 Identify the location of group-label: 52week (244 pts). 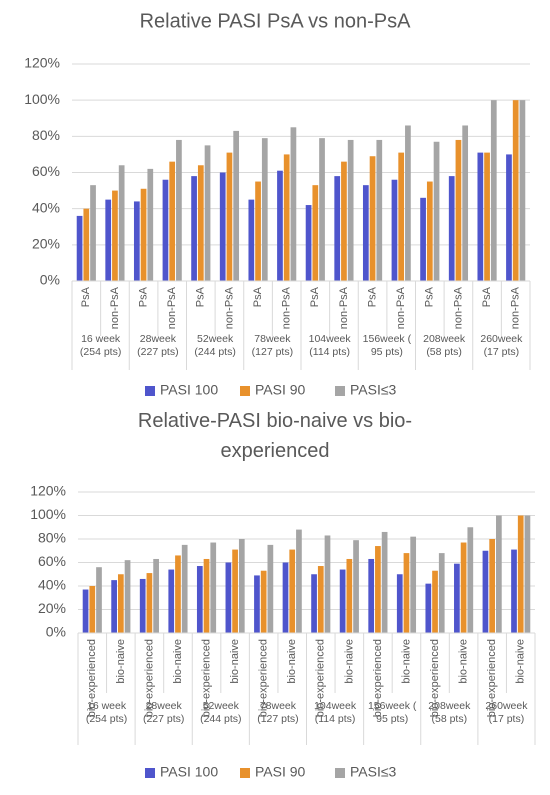
(215, 345).